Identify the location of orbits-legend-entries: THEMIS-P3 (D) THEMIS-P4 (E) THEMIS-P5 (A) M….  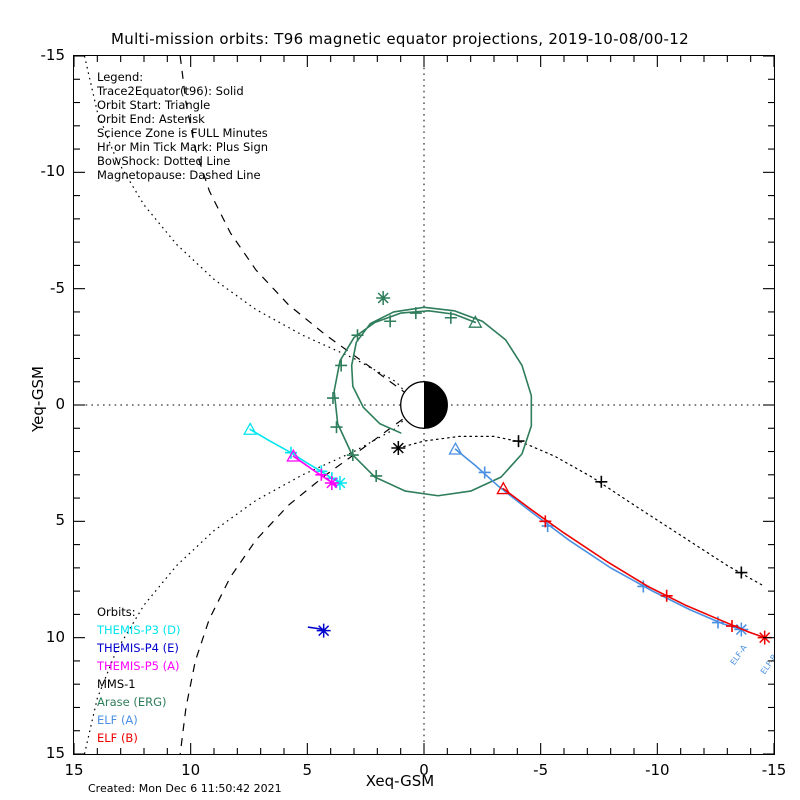
(138, 684).